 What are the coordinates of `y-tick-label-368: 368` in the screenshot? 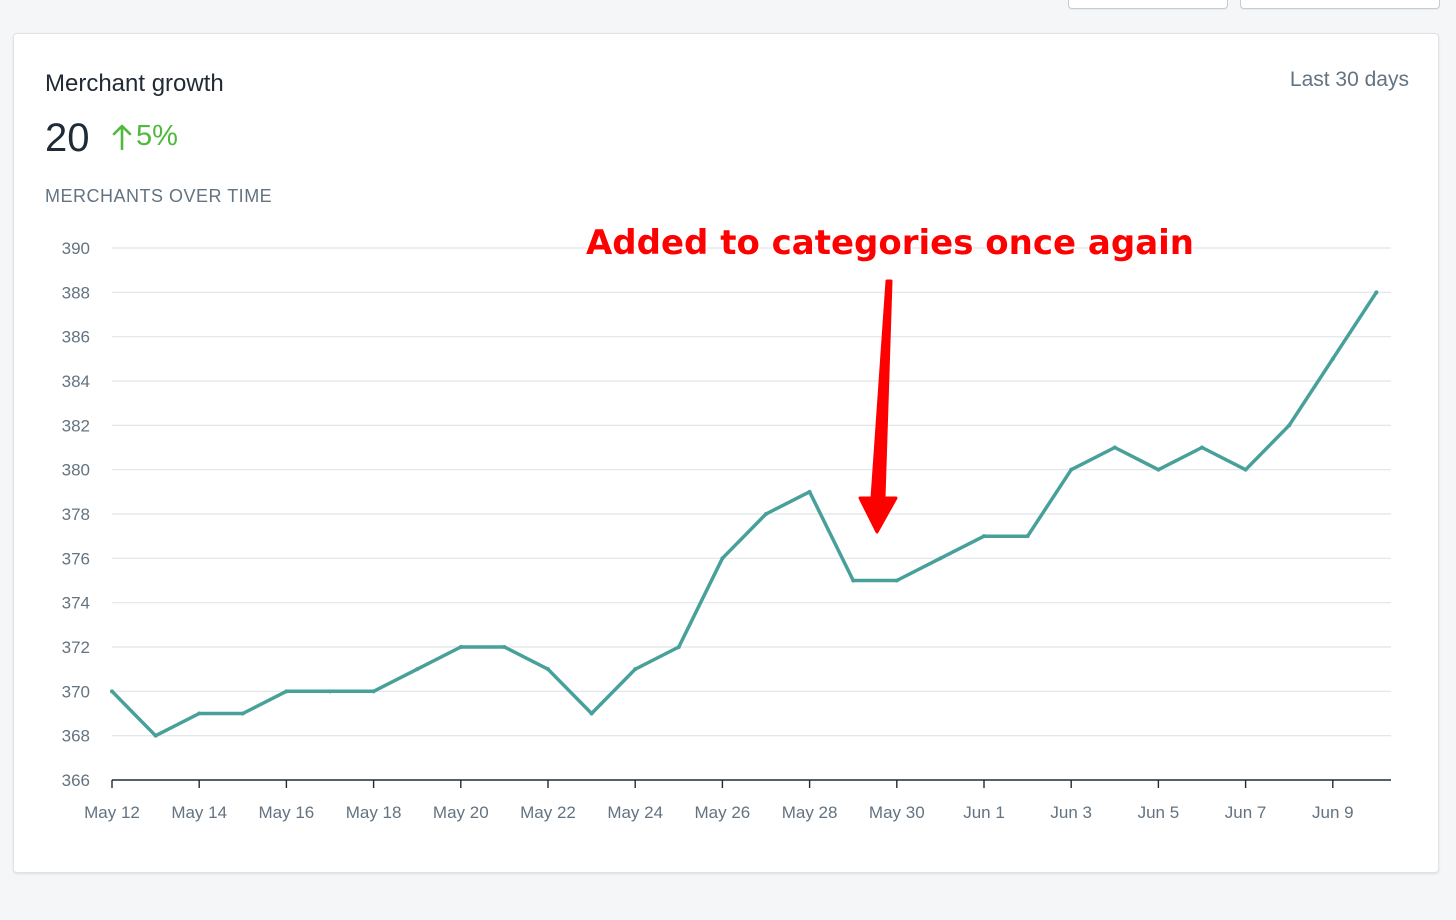 It's located at (76, 736).